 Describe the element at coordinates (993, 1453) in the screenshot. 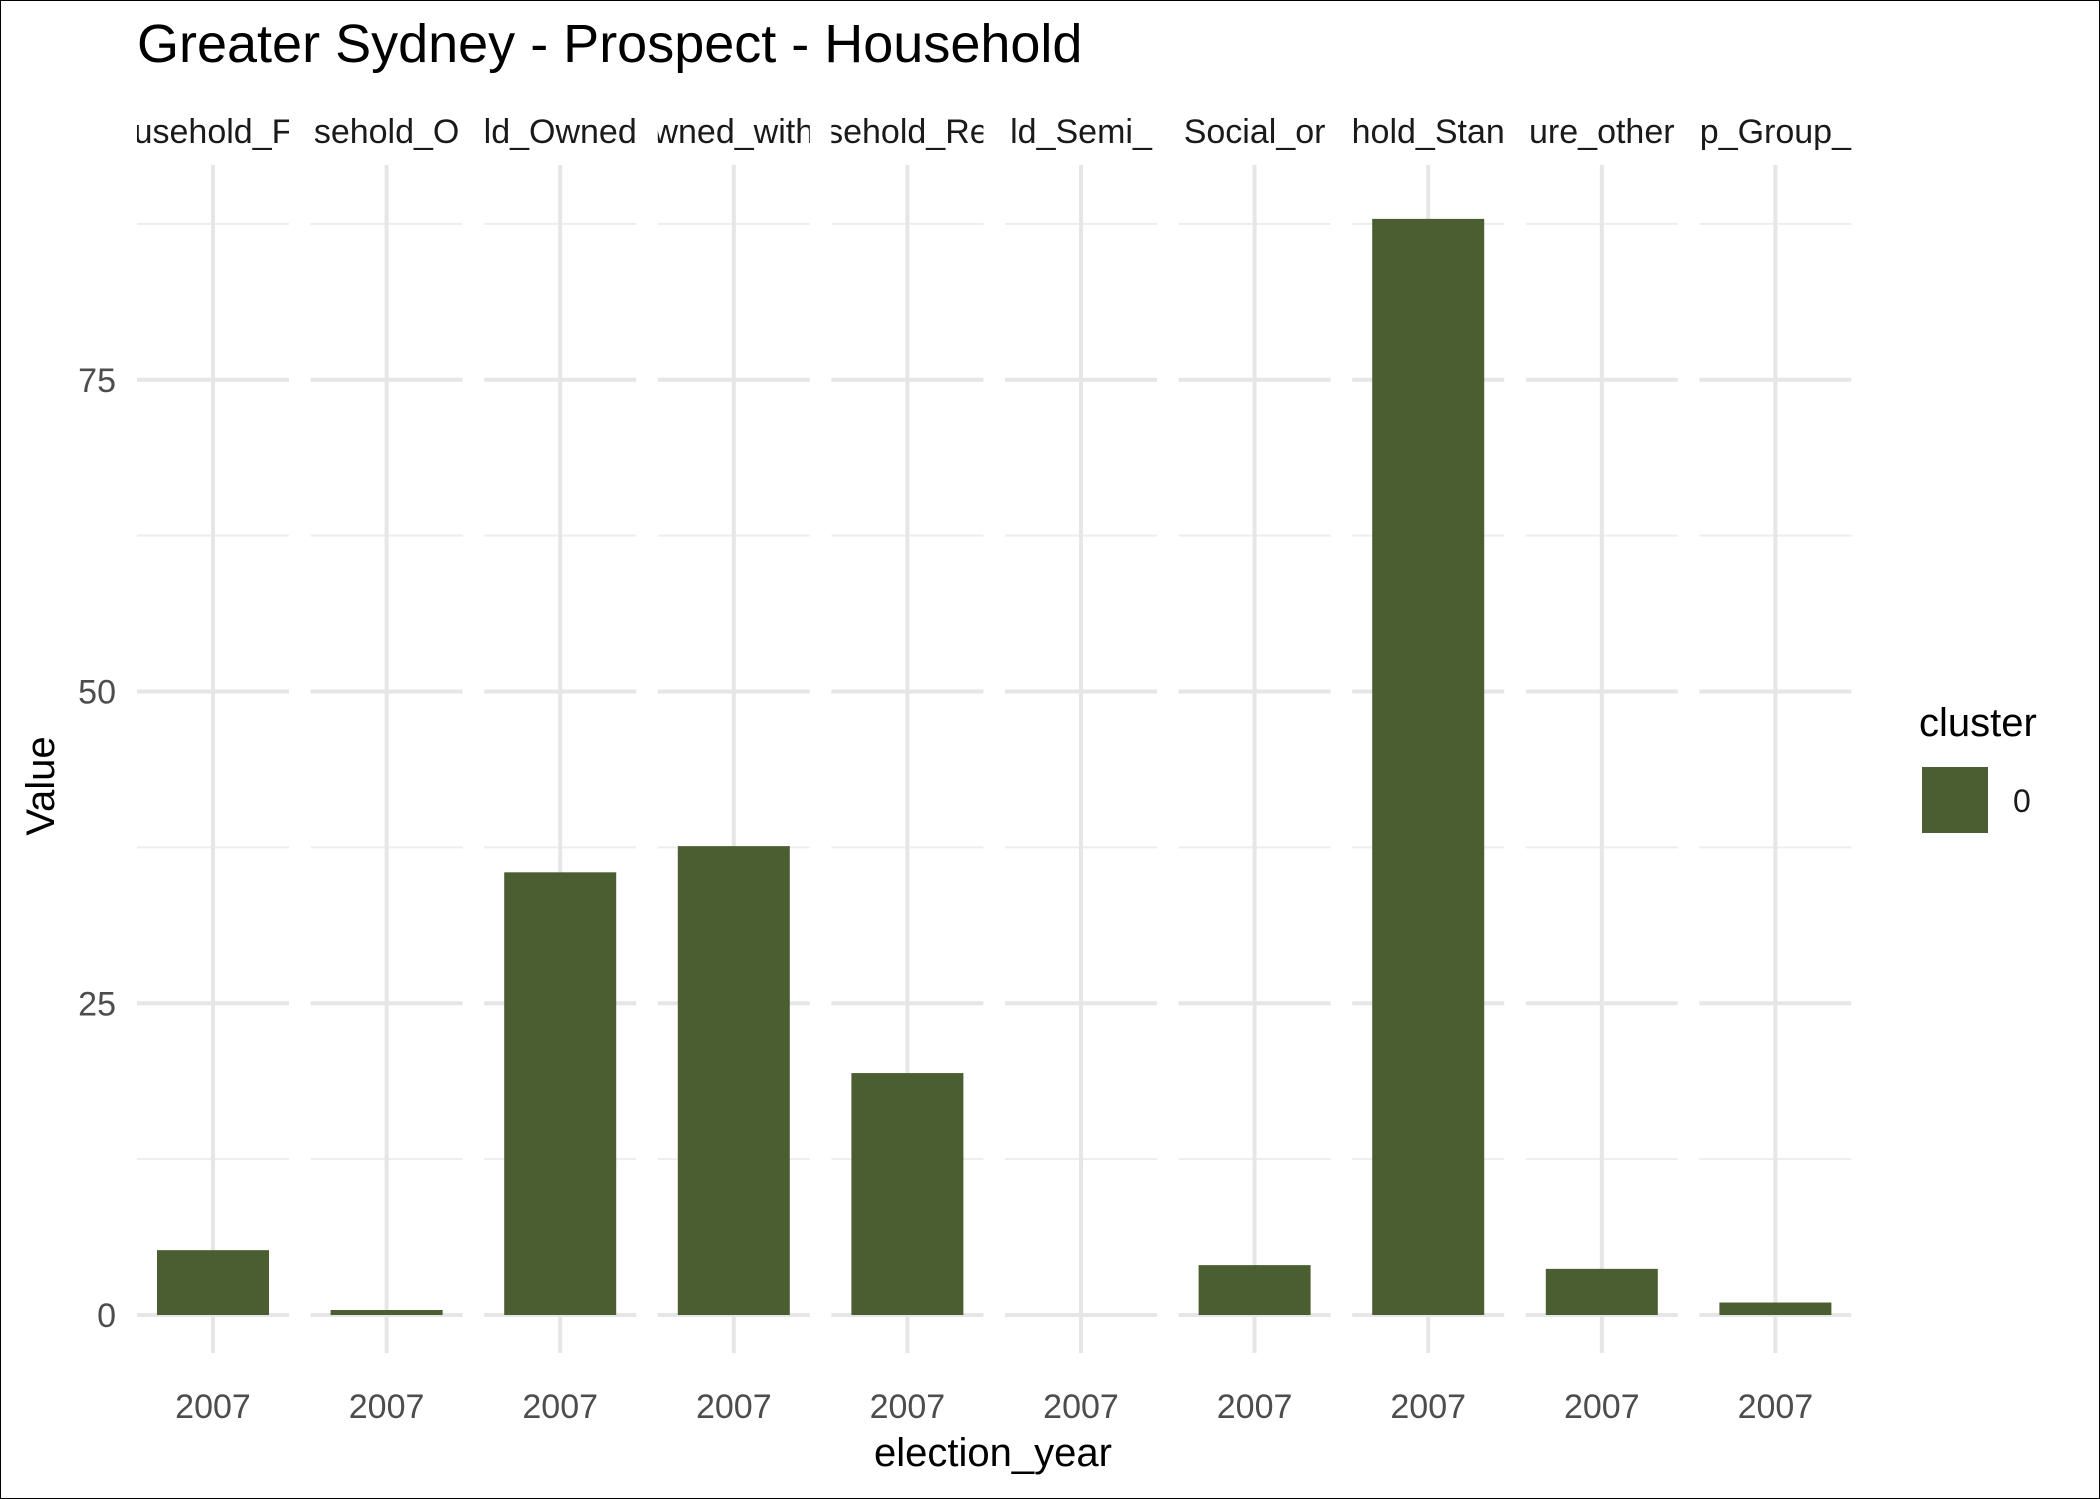

I see `x-axis-title: election_year` at that location.